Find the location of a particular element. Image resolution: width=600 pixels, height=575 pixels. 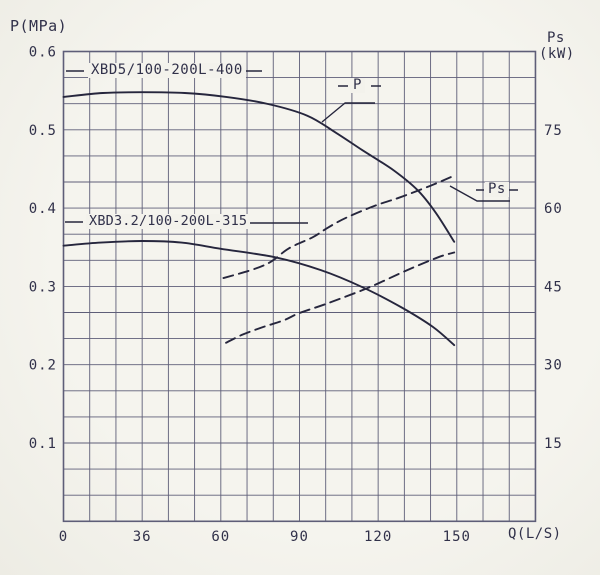

left-axis-tick-label: 0.2 is located at coordinates (43, 366).